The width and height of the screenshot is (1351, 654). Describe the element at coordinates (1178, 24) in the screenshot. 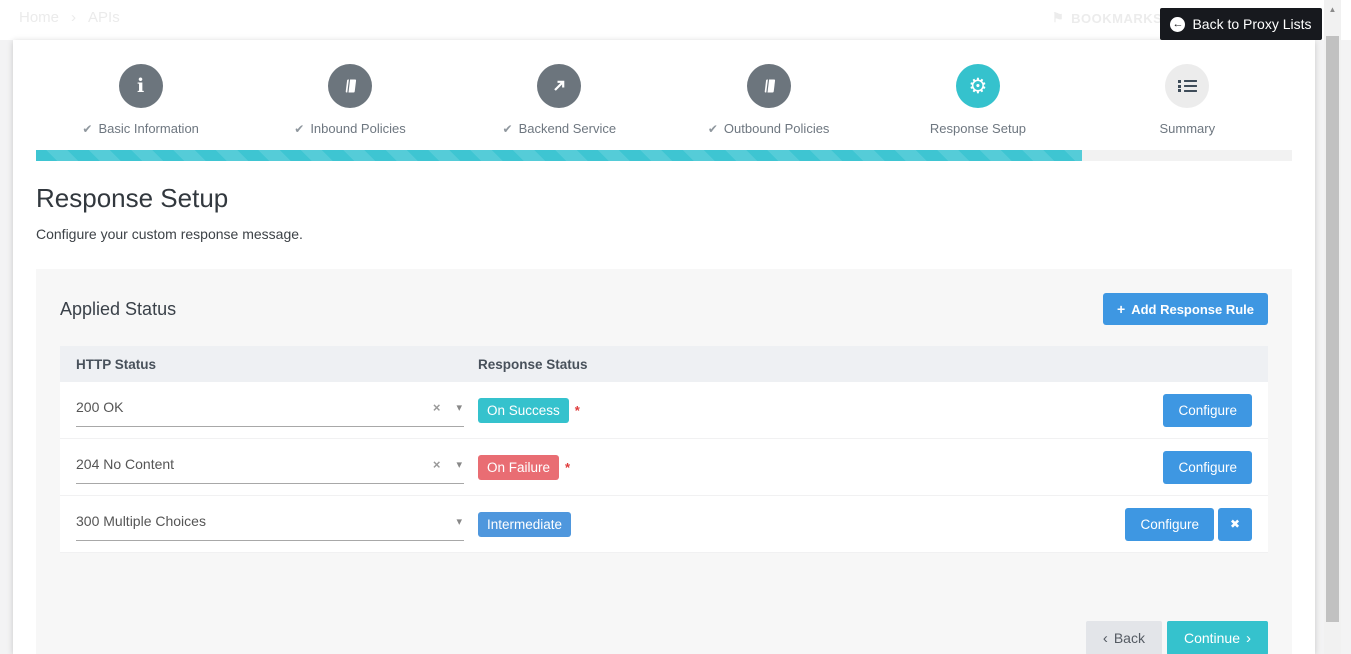

I see `arrow-circle-left-icon: ←` at that location.